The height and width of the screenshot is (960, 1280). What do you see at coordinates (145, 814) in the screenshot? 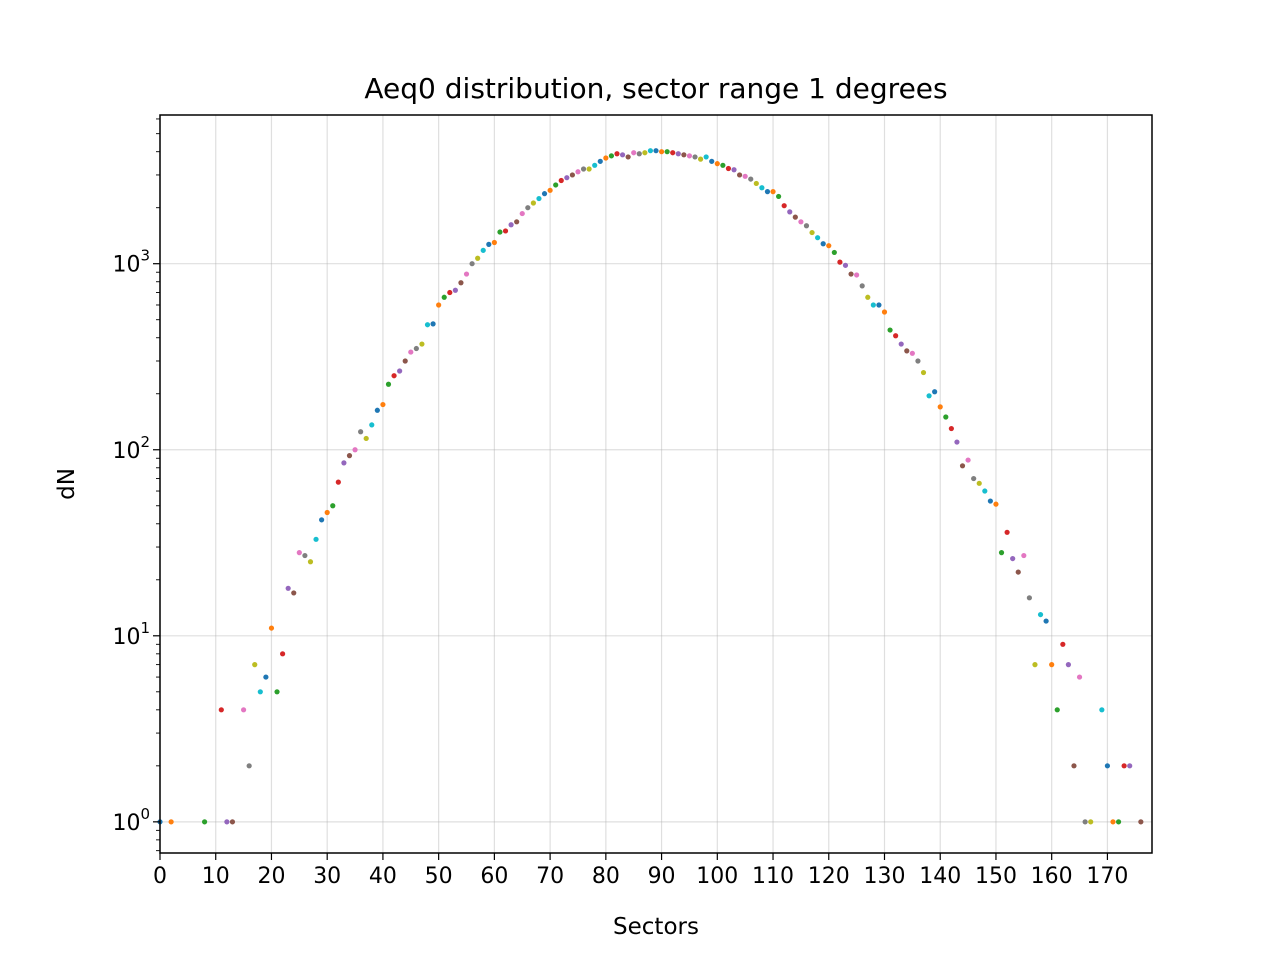
I see `y-tick-exponent: 0` at bounding box center [145, 814].